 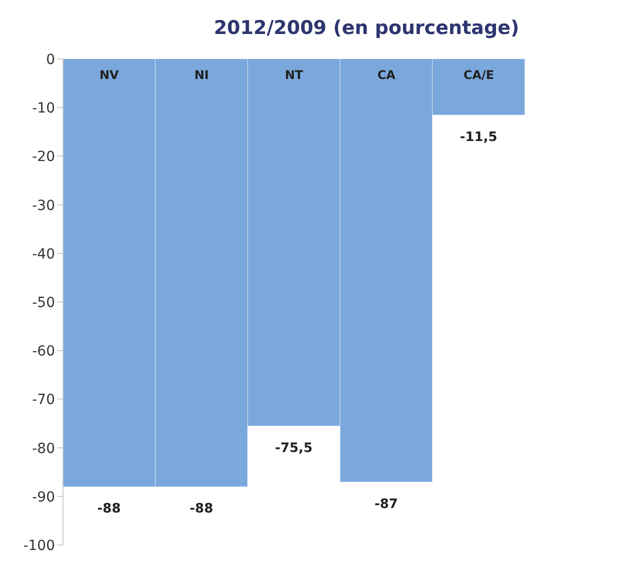 I want to click on data-label: -87, so click(x=386, y=504).